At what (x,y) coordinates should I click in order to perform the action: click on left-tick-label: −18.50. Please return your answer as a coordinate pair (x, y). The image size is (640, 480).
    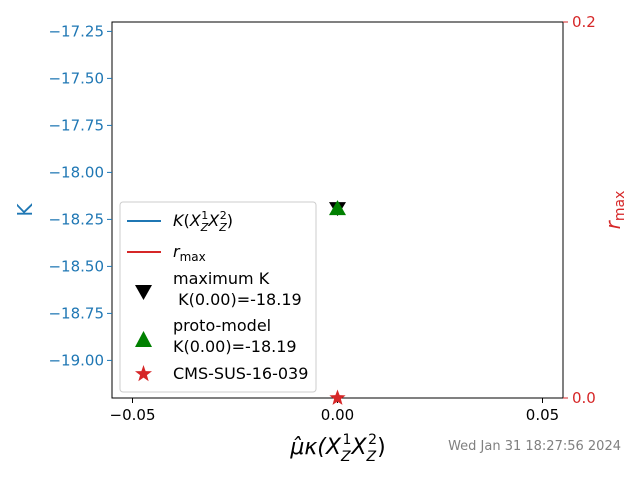
    Looking at the image, I should click on (76, 266).